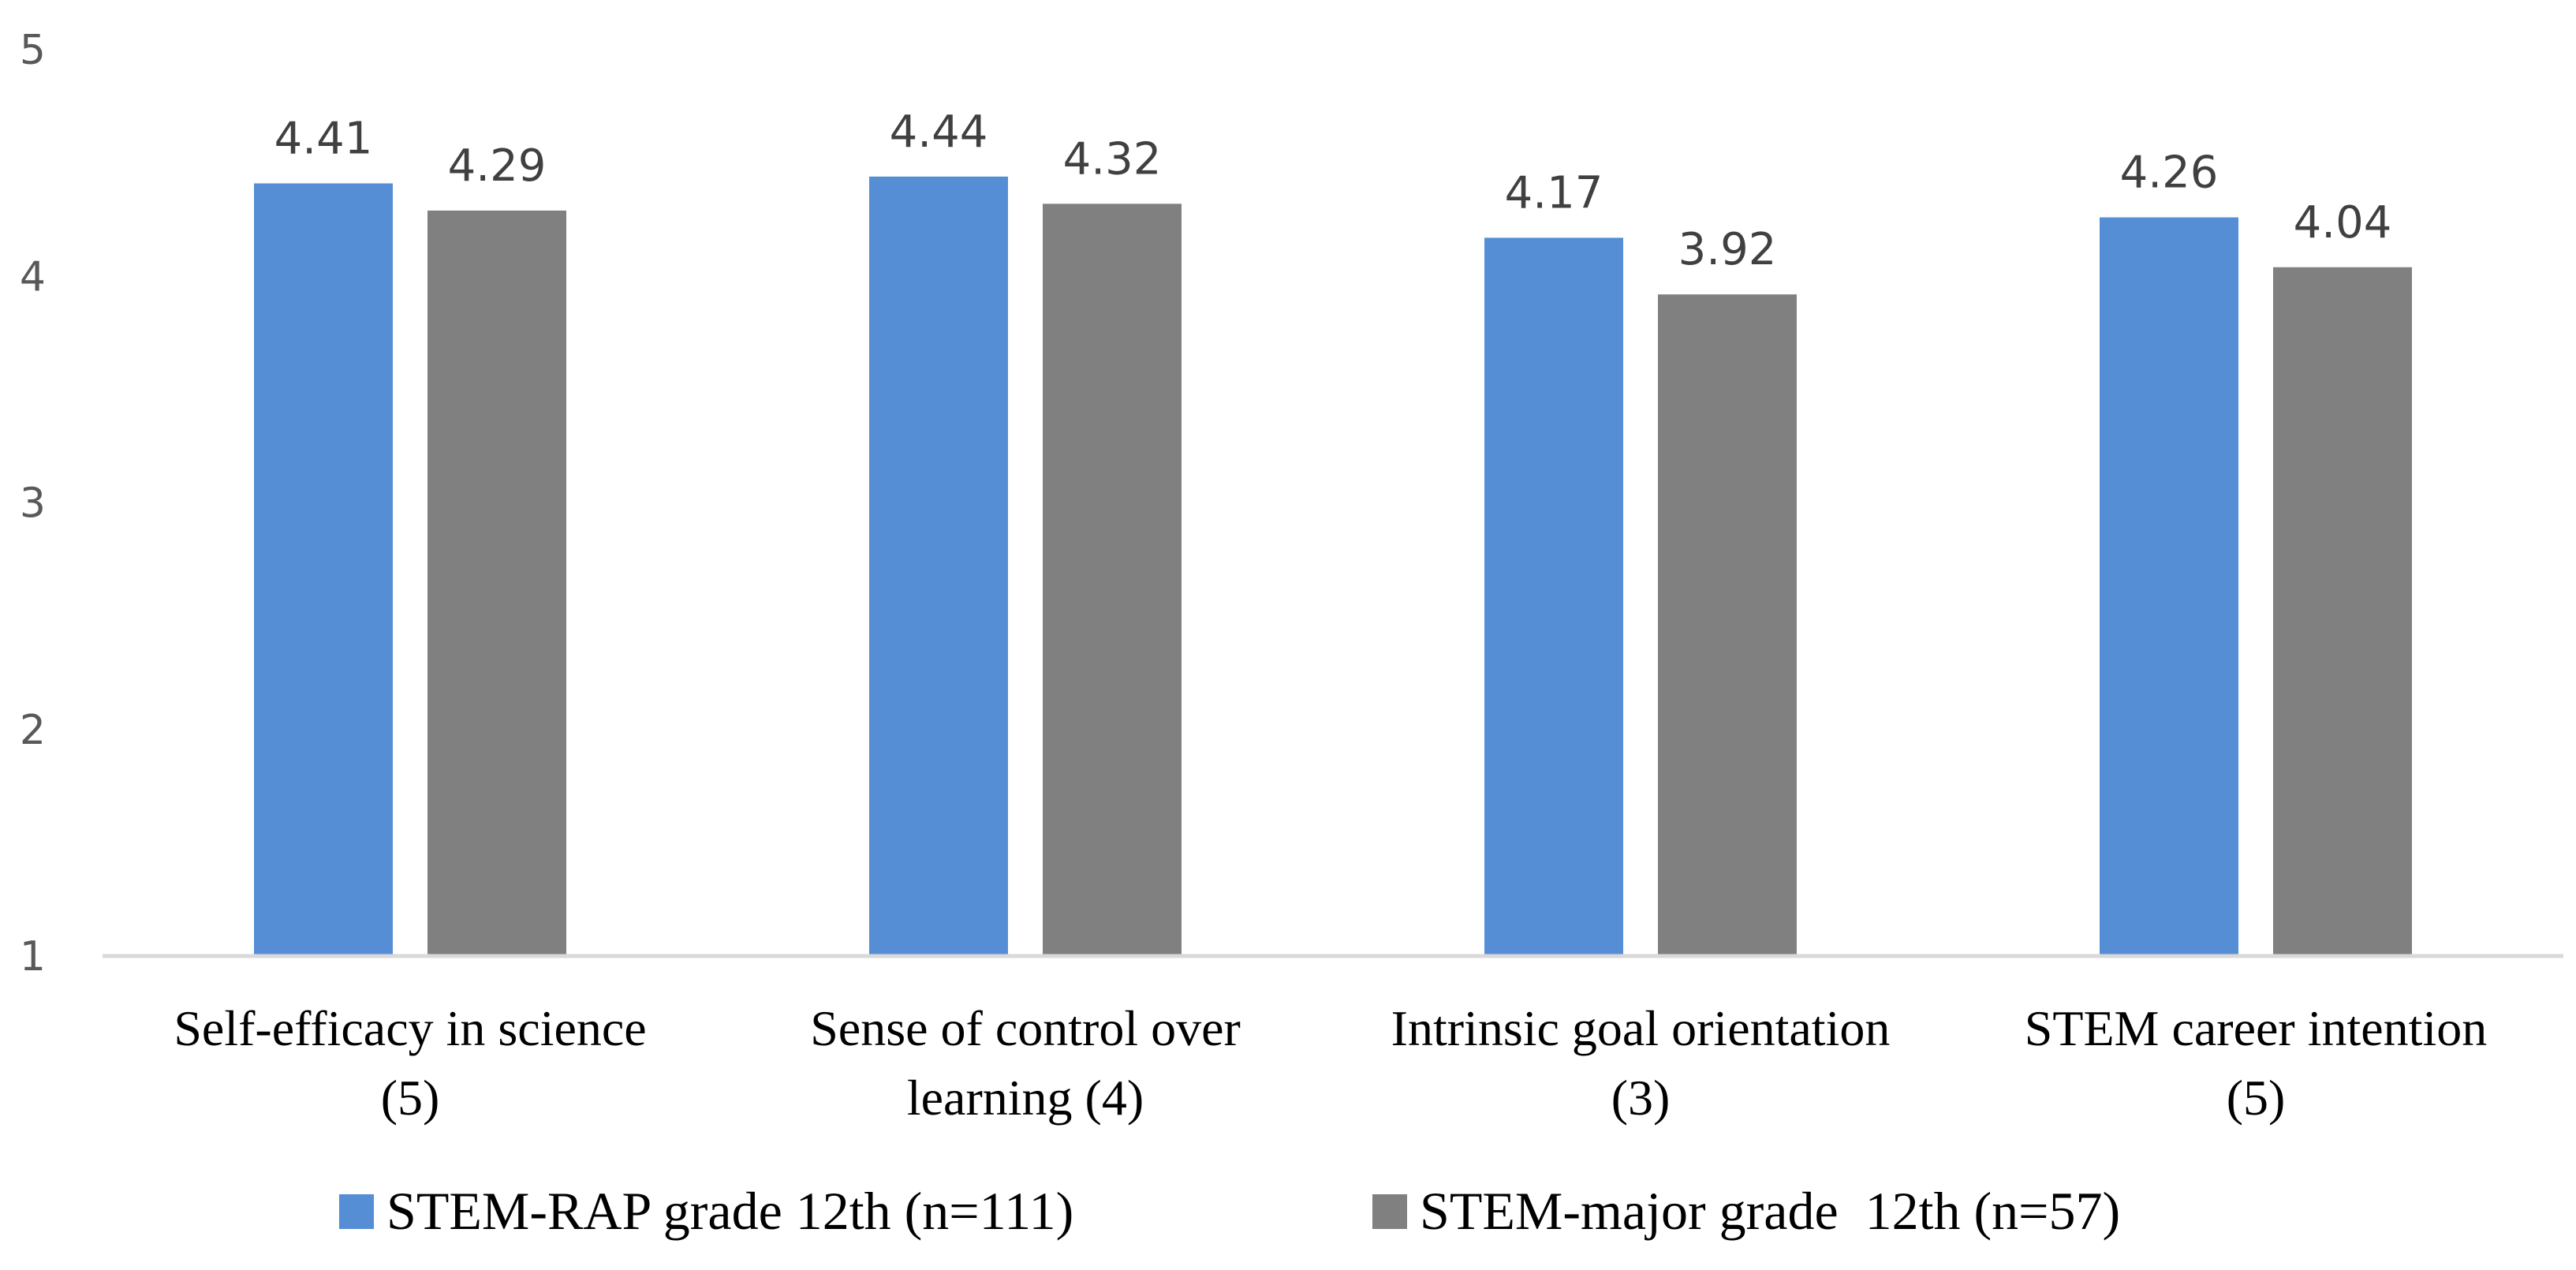  What do you see at coordinates (33, 730) in the screenshot?
I see `y-tick-label: 2` at bounding box center [33, 730].